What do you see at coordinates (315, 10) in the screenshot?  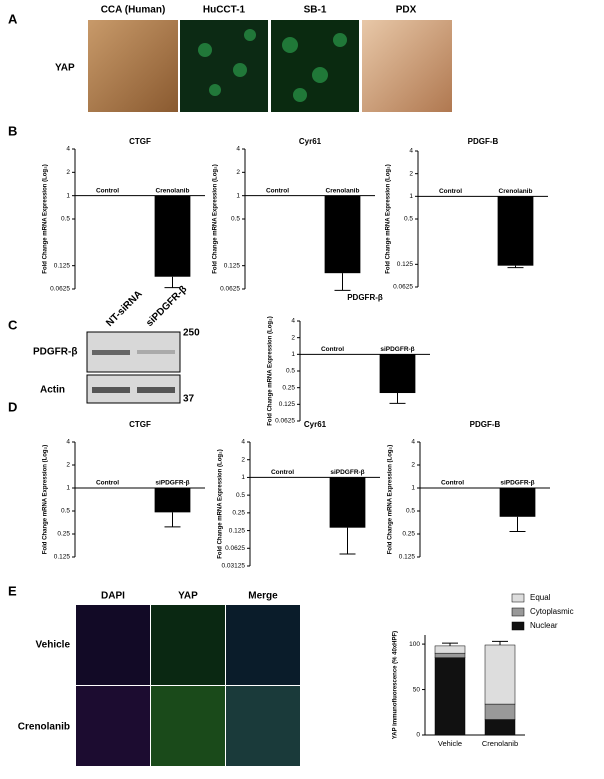 I see `column-label: SB-1` at bounding box center [315, 10].